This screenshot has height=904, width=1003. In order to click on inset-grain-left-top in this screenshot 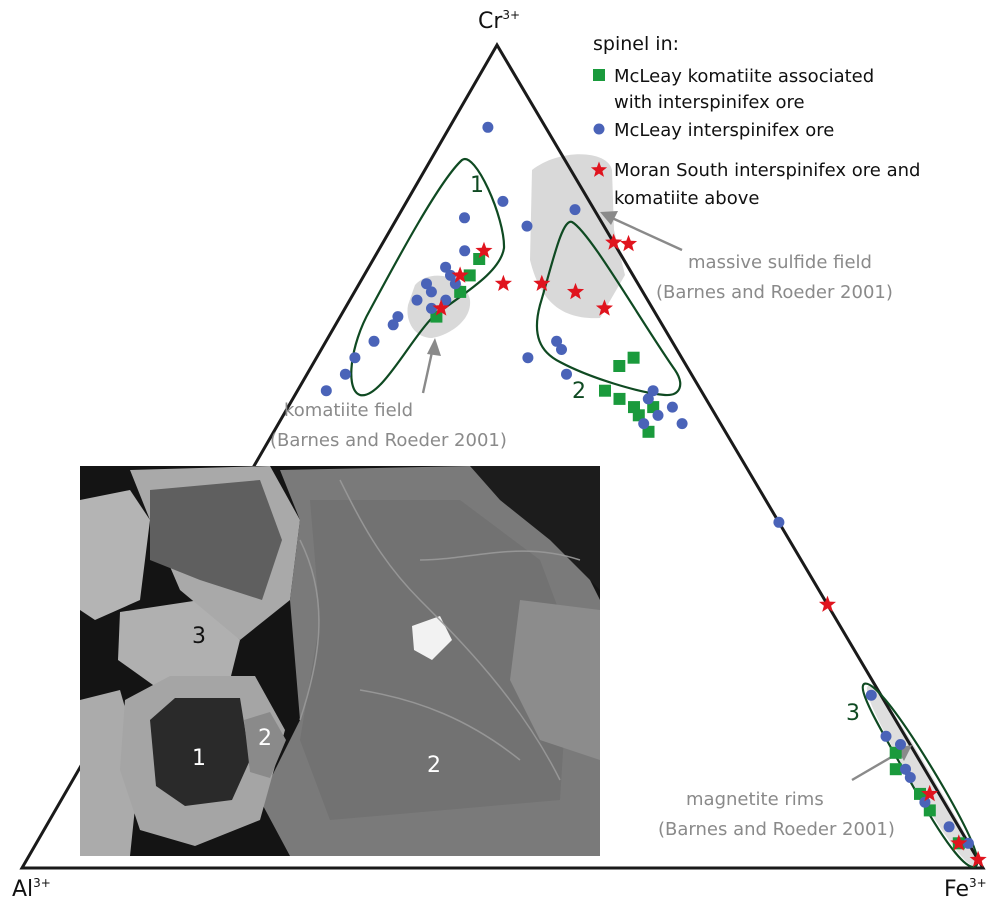, I will do `click(115, 555)`.